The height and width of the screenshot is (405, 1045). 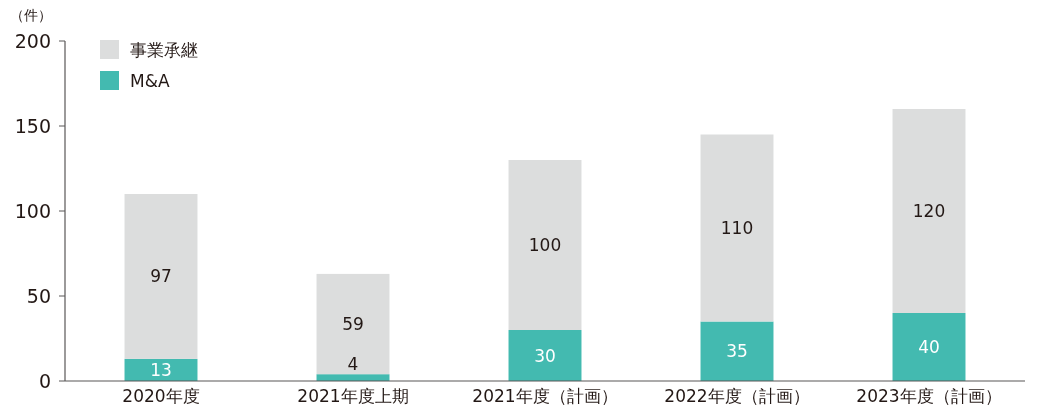 What do you see at coordinates (150, 81) in the screenshot?
I see `legend-label: M&A` at bounding box center [150, 81].